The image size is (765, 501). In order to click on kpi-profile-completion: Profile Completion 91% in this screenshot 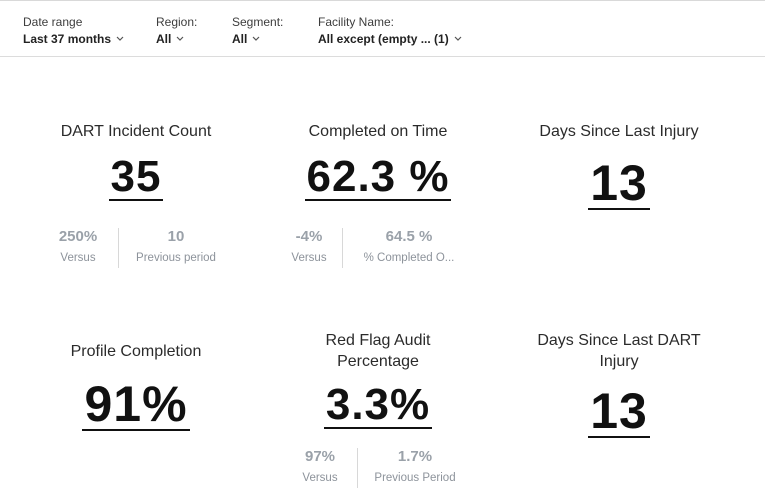, I will do `click(136, 386)`.